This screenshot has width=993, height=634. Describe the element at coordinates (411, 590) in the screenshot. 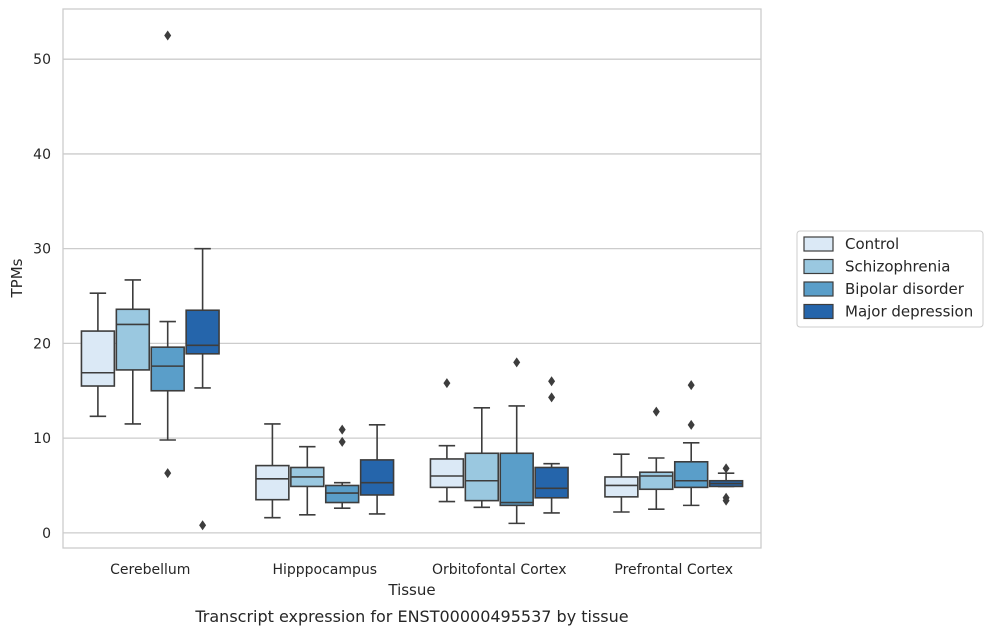

I see `x-axis-label: Tissue` at that location.